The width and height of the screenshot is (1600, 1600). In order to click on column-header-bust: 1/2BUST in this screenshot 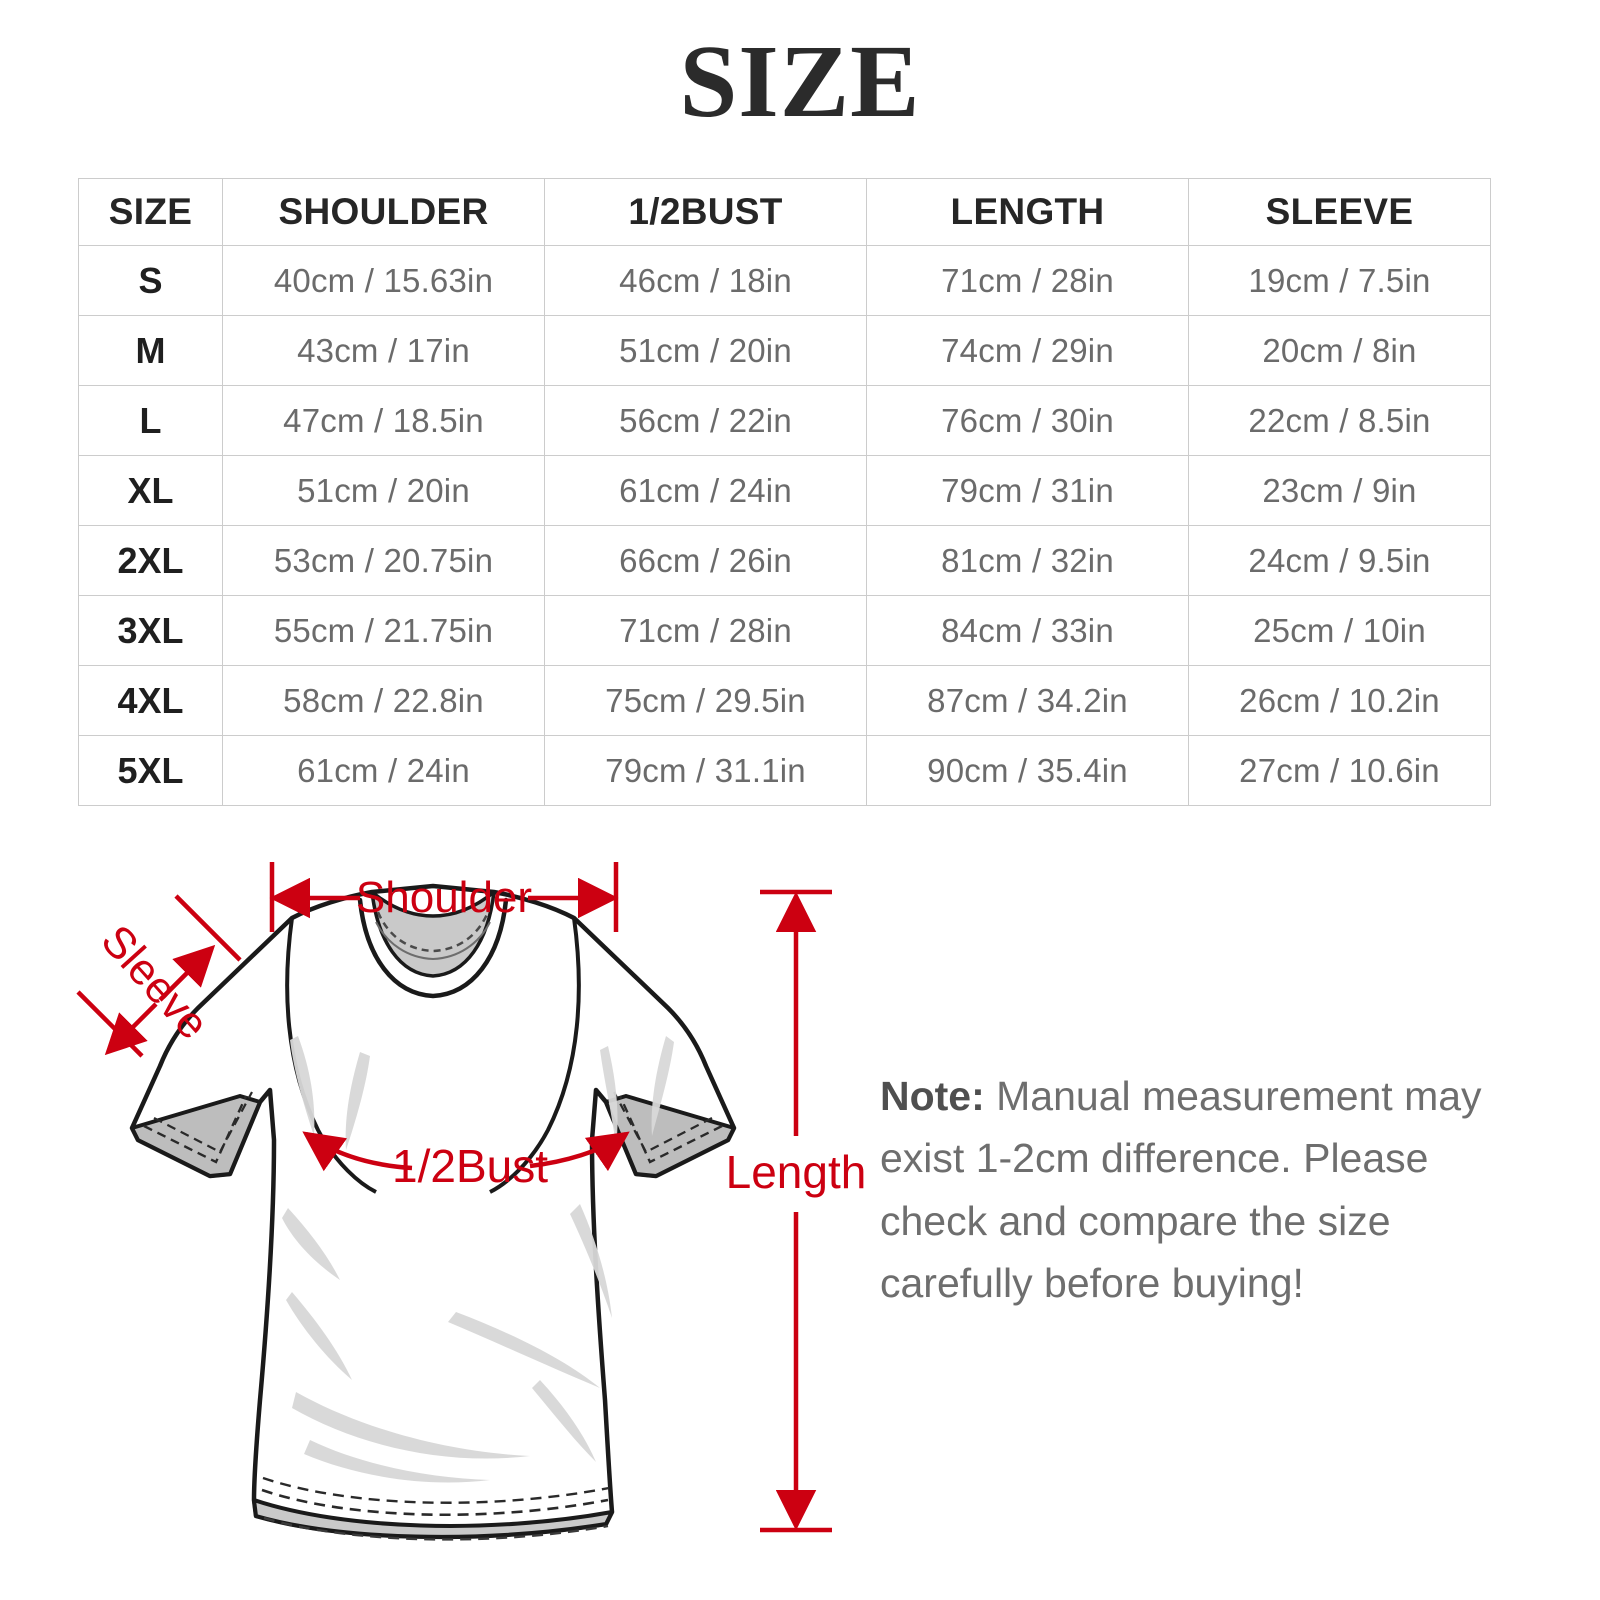, I will do `click(705, 212)`.